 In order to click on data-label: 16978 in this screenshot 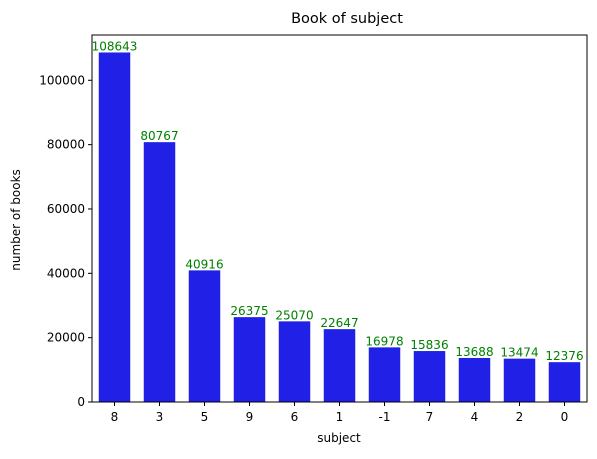, I will do `click(384, 341)`.